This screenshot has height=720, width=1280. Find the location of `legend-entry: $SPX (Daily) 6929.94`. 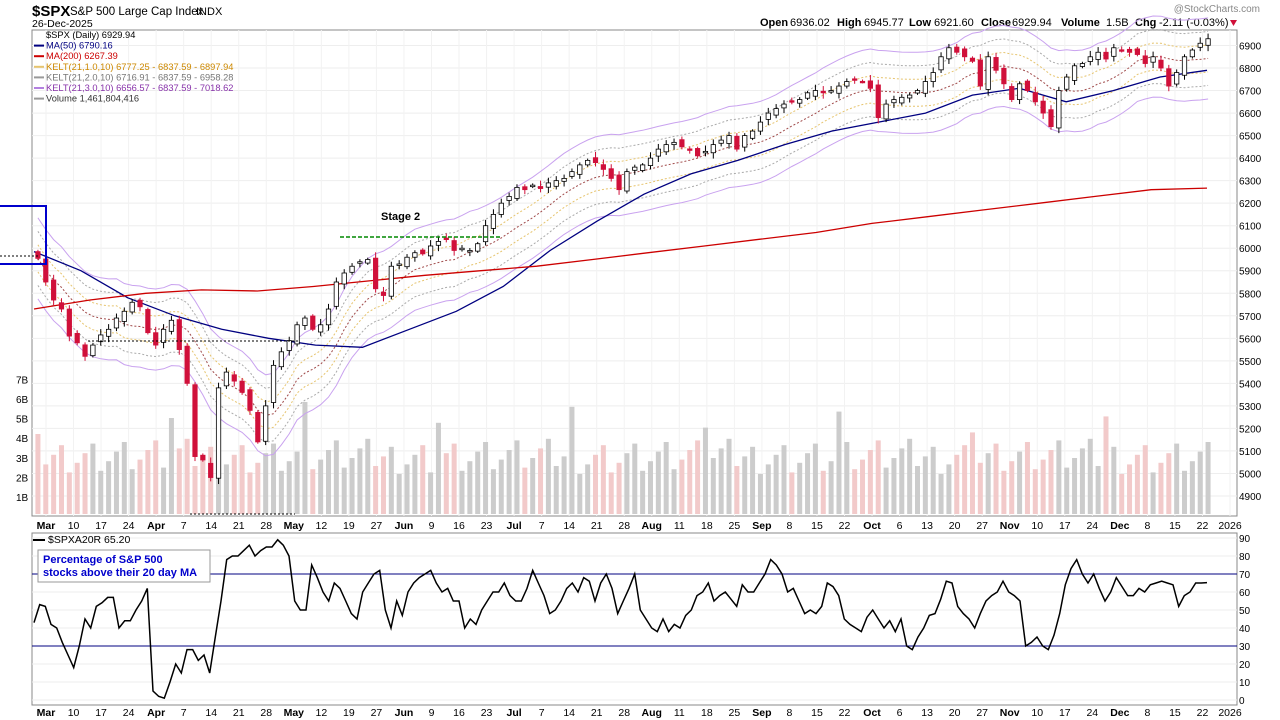

legend-entry: $SPX (Daily) 6929.94 is located at coordinates (90, 35).